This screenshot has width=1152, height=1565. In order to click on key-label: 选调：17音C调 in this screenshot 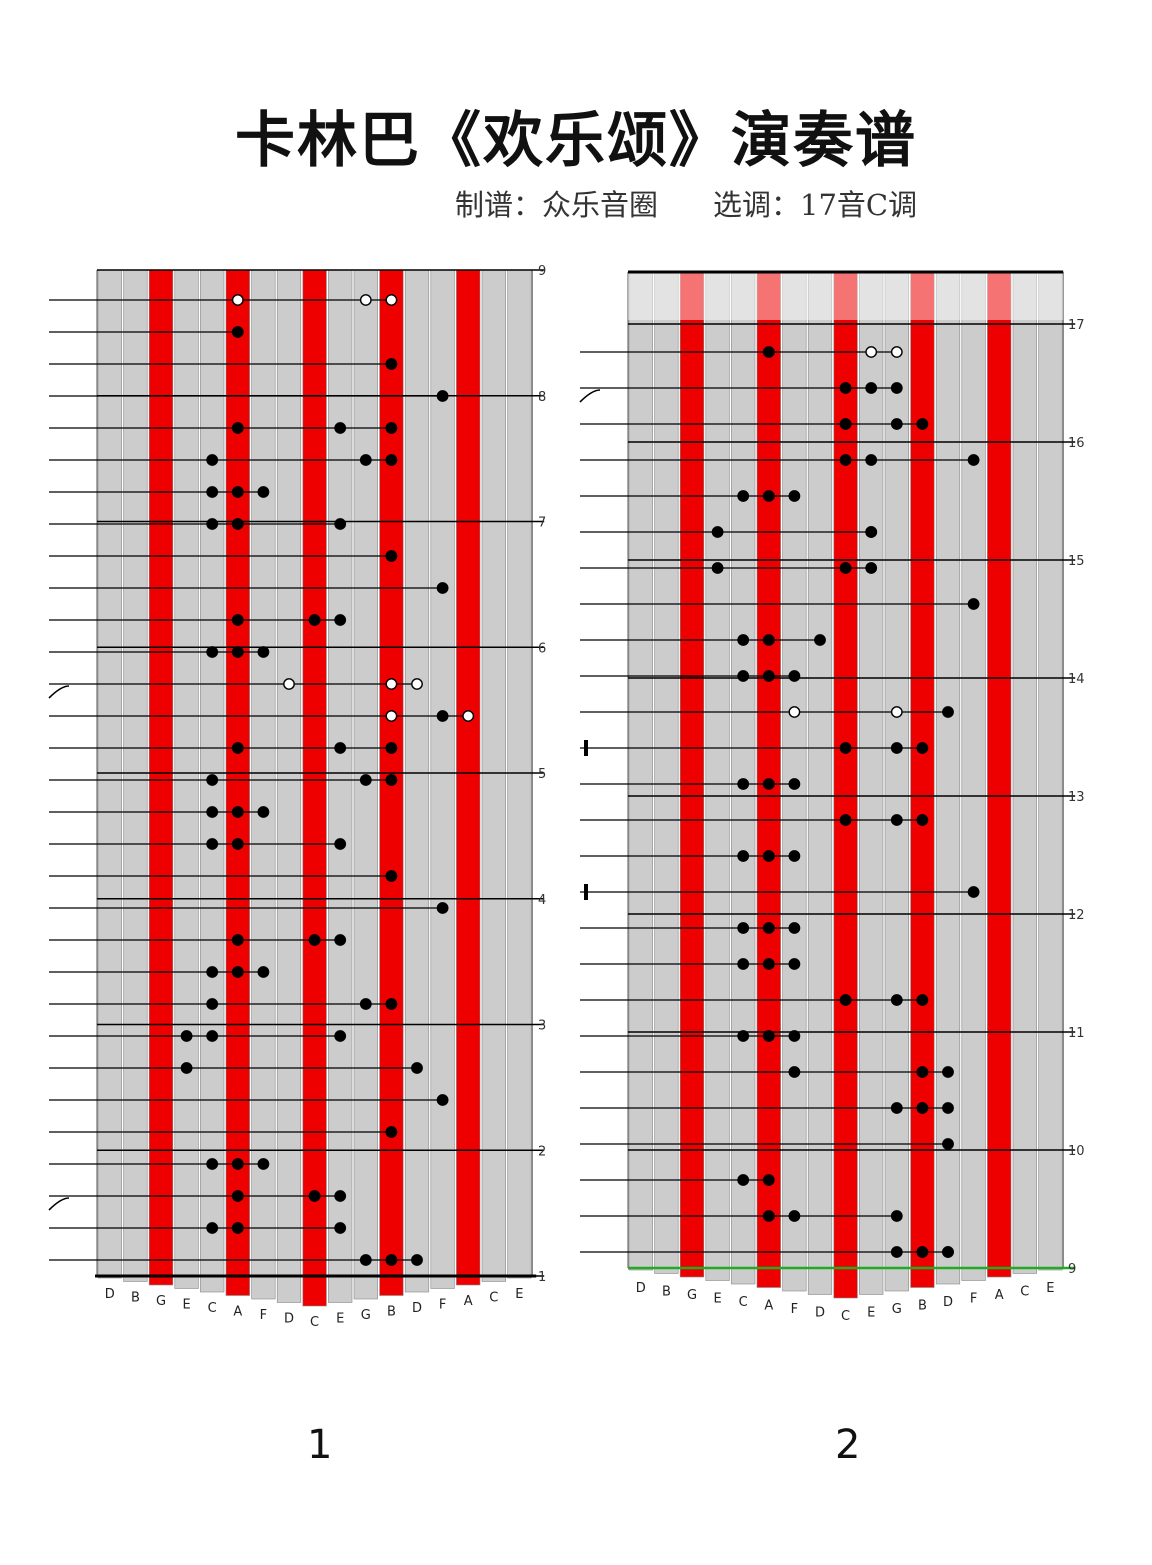, I will do `click(815, 205)`.